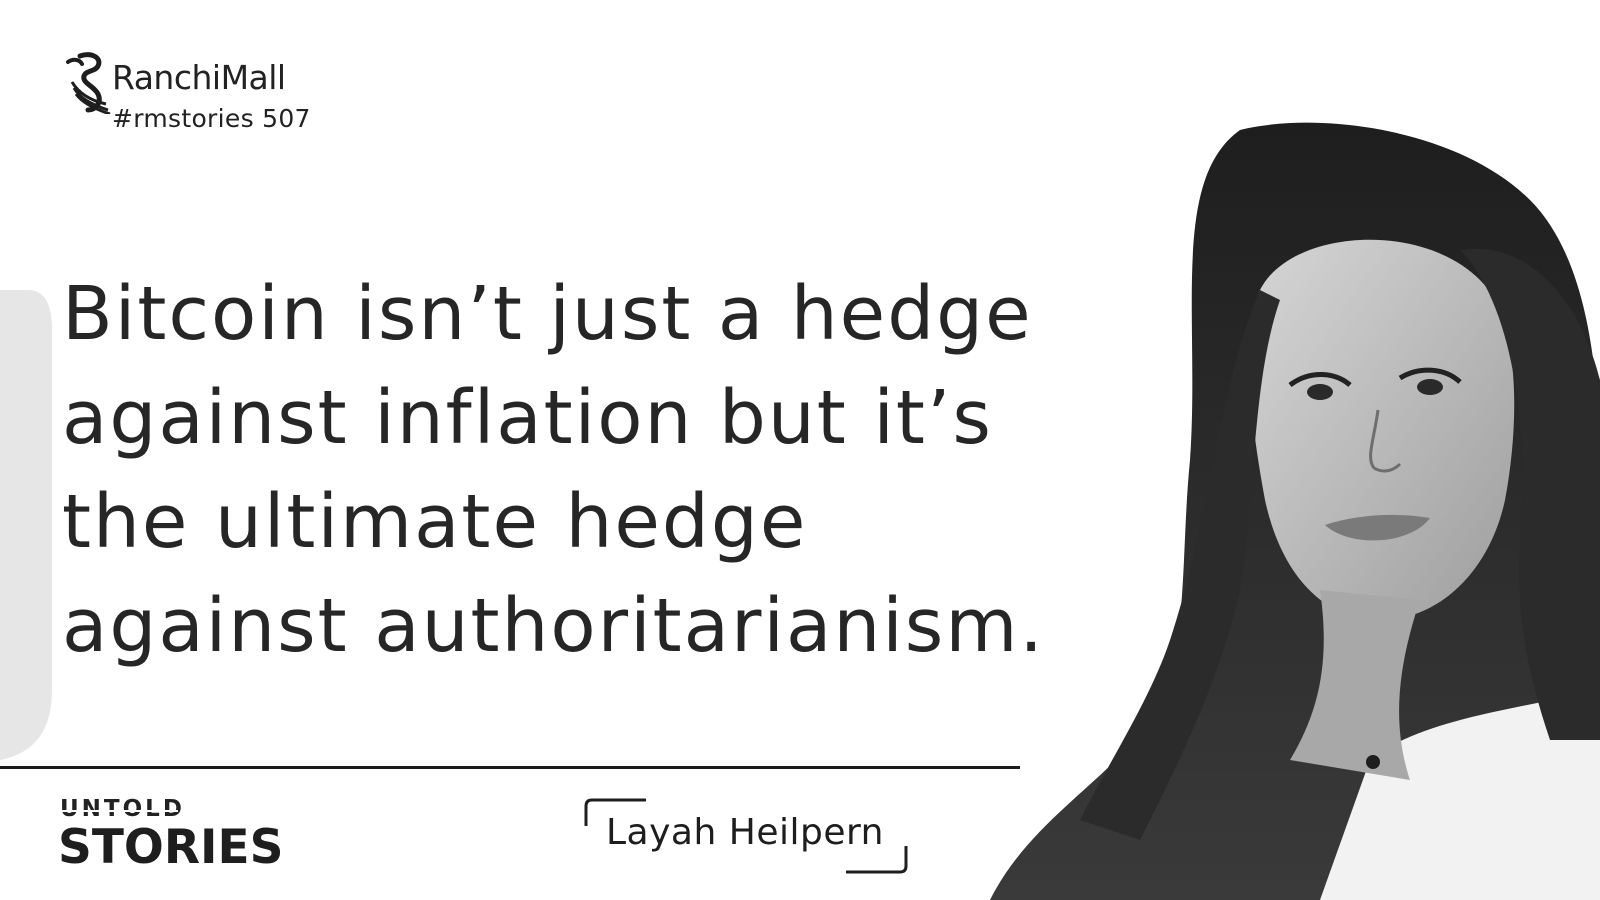 This screenshot has height=900, width=1600. Describe the element at coordinates (88, 83) in the screenshot. I see `seahorse-logo-icon` at that location.